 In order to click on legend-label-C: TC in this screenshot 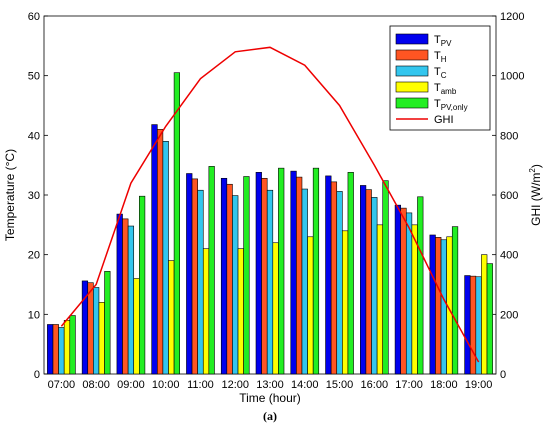, I will do `click(440, 73)`.